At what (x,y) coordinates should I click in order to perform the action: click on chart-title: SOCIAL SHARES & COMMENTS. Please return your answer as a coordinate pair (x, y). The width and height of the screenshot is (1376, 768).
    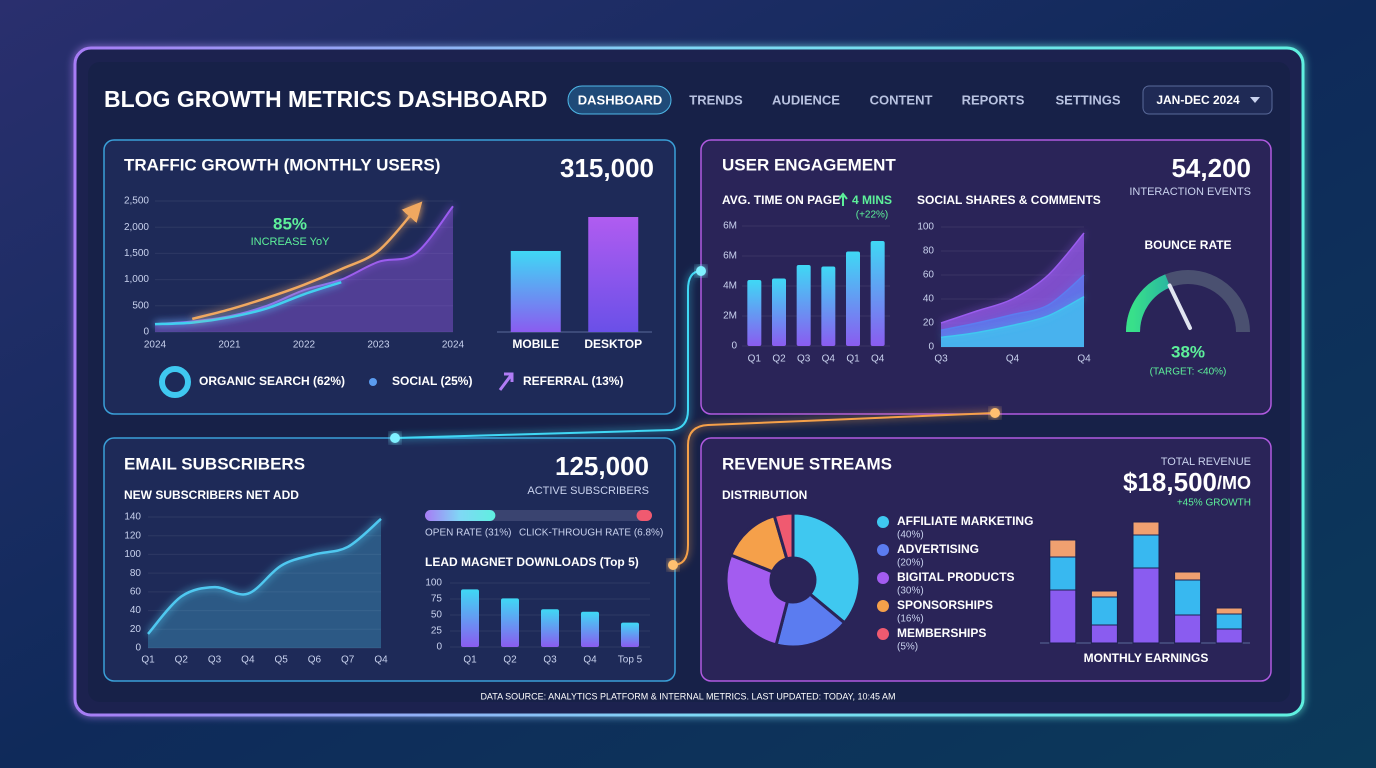
    Looking at the image, I should click on (1009, 200).